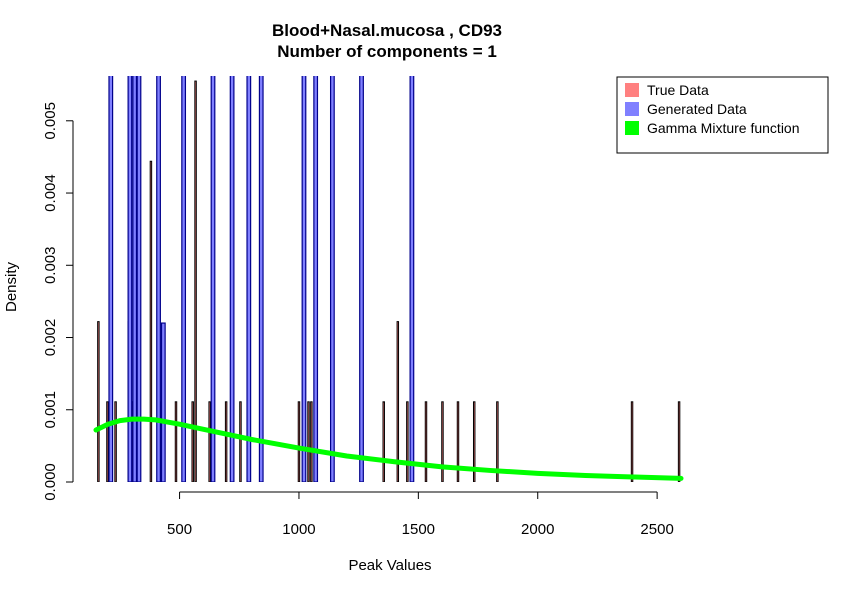  I want to click on x-tick-label: 2000, so click(537, 529).